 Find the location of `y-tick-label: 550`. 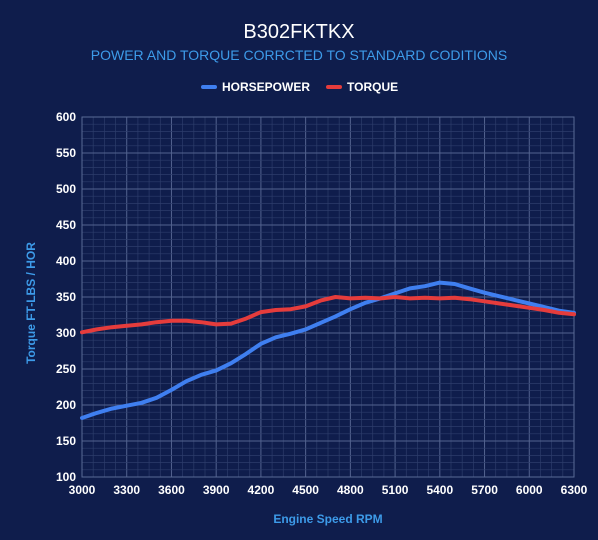

y-tick-label: 550 is located at coordinates (66, 153).